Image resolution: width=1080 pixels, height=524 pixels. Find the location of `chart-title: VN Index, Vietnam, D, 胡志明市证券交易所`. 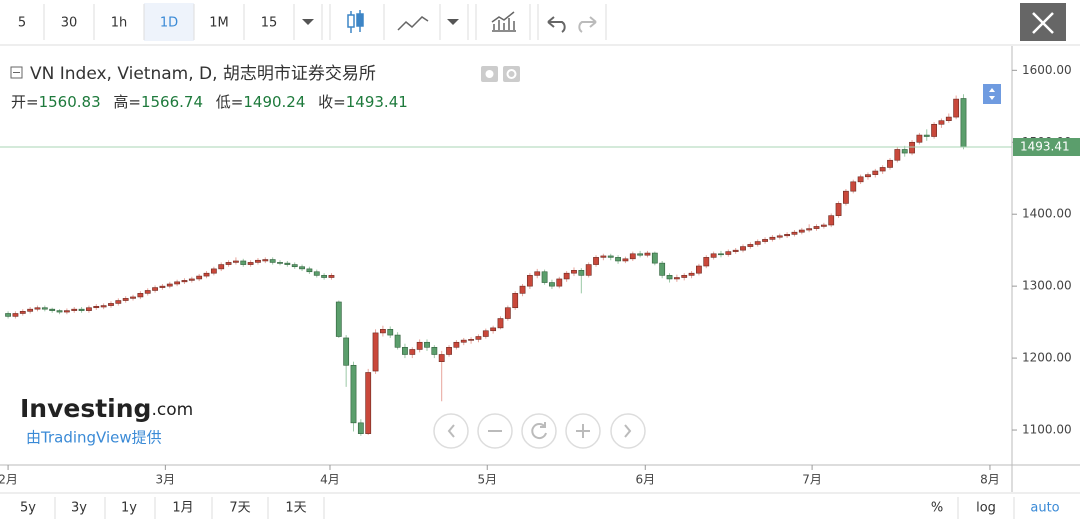

chart-title: VN Index, Vietnam, D, 胡志明市证券交易所 is located at coordinates (203, 74).